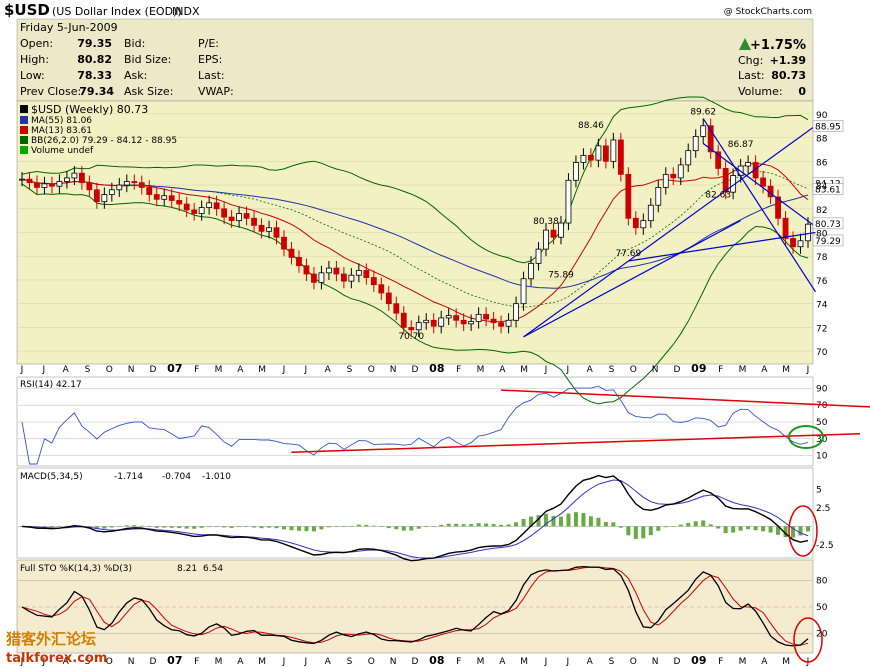 This screenshot has width=870, height=668. I want to click on x-axis-label: 09, so click(698, 660).